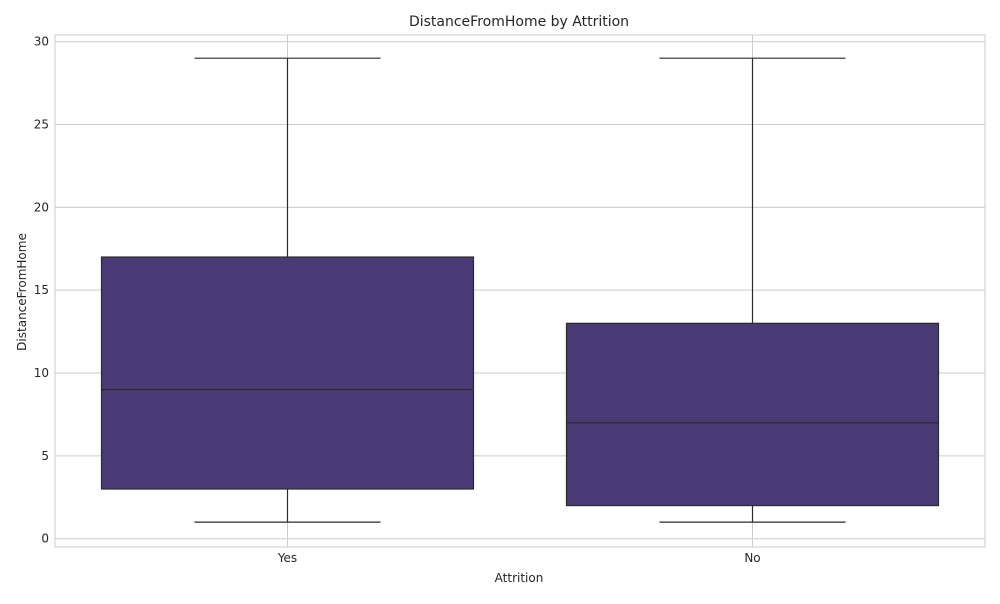  Describe the element at coordinates (752, 558) in the screenshot. I see `x-tick-label: No` at that location.